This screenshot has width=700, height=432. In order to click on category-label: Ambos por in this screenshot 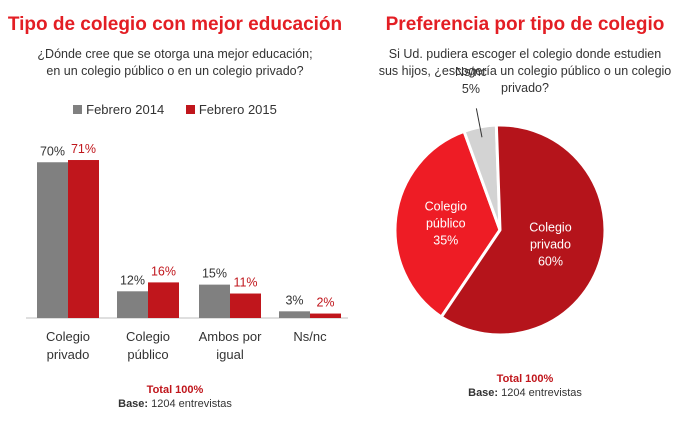, I will do `click(231, 336)`.